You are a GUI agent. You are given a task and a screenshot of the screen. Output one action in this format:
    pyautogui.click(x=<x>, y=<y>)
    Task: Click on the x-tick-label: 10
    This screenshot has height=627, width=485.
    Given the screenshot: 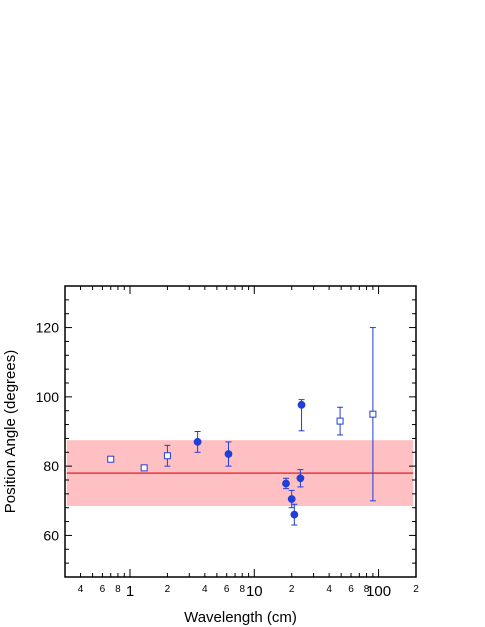 What is the action you would take?
    pyautogui.click(x=254, y=591)
    